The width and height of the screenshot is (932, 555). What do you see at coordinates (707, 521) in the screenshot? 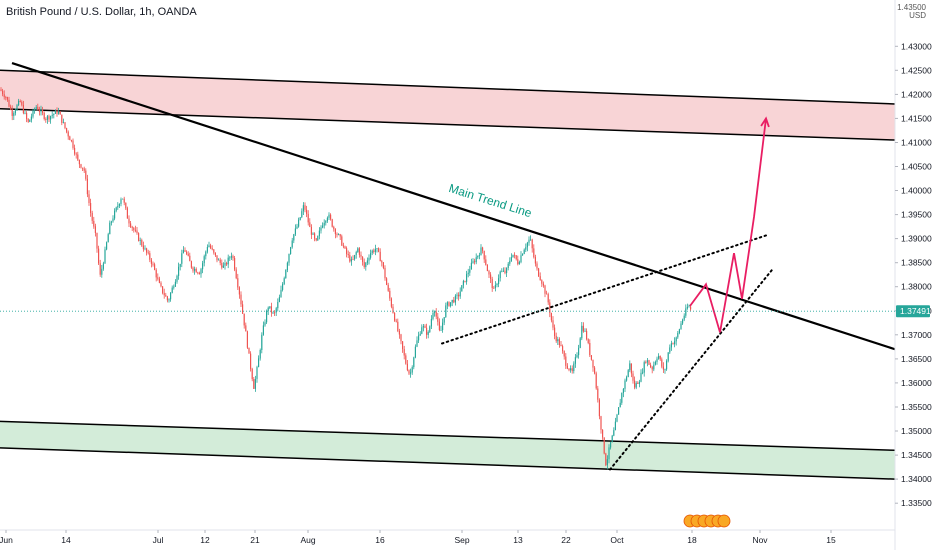
I see `events-icons` at bounding box center [707, 521].